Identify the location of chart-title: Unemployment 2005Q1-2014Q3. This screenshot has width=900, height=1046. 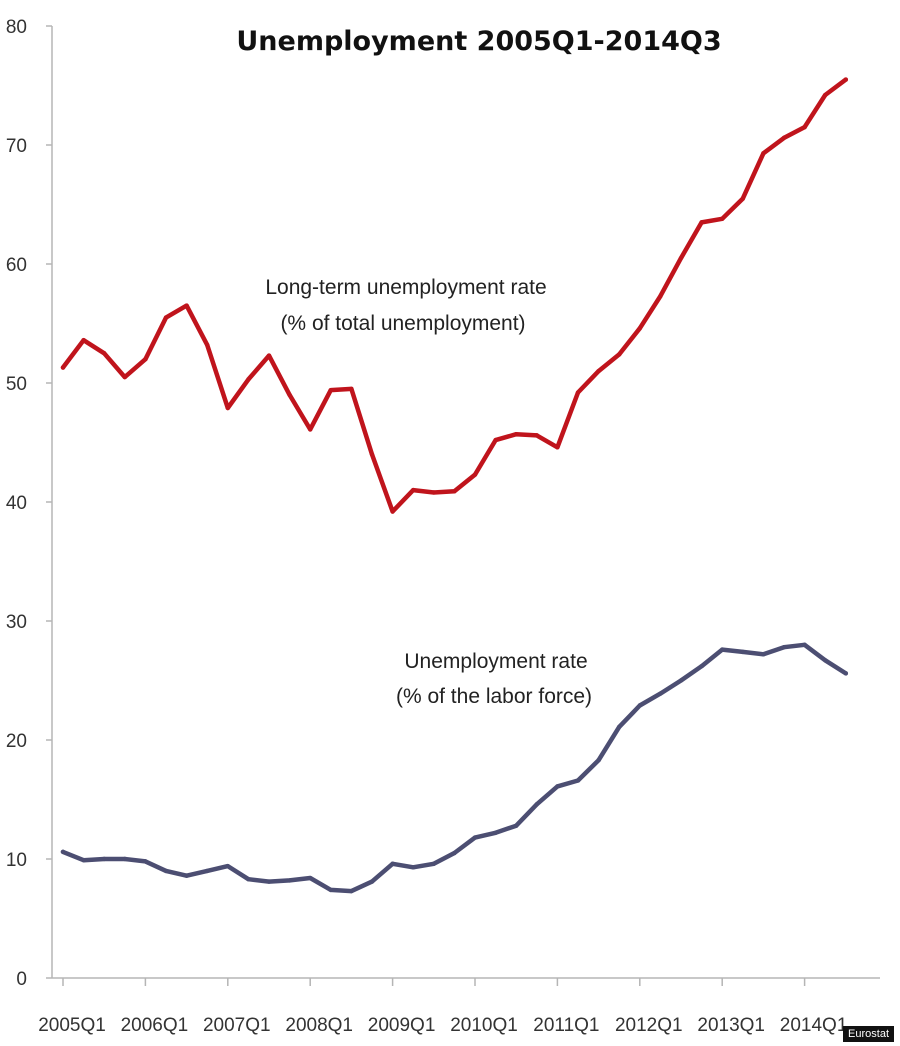
(478, 41).